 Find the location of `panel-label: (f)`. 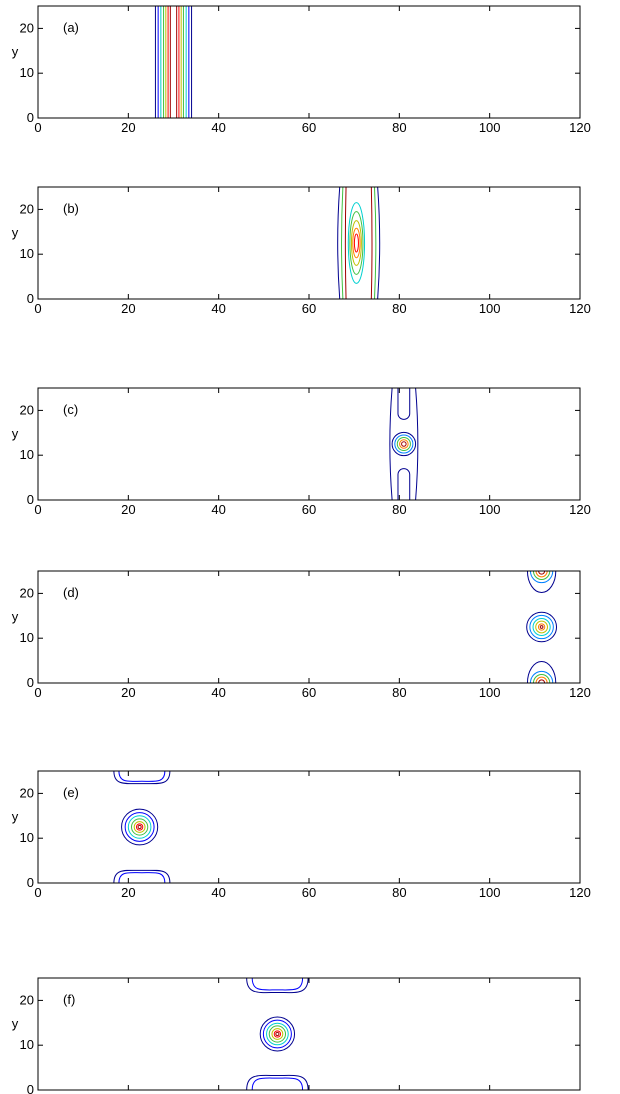

panel-label: (f) is located at coordinates (69, 999).